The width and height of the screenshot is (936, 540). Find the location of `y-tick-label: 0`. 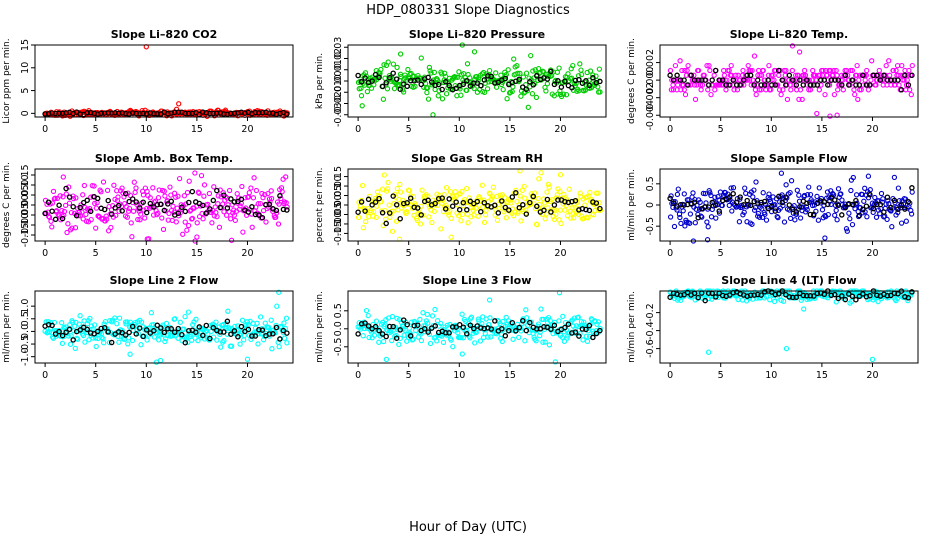

y-tick-label: 0 is located at coordinates (25, 113).